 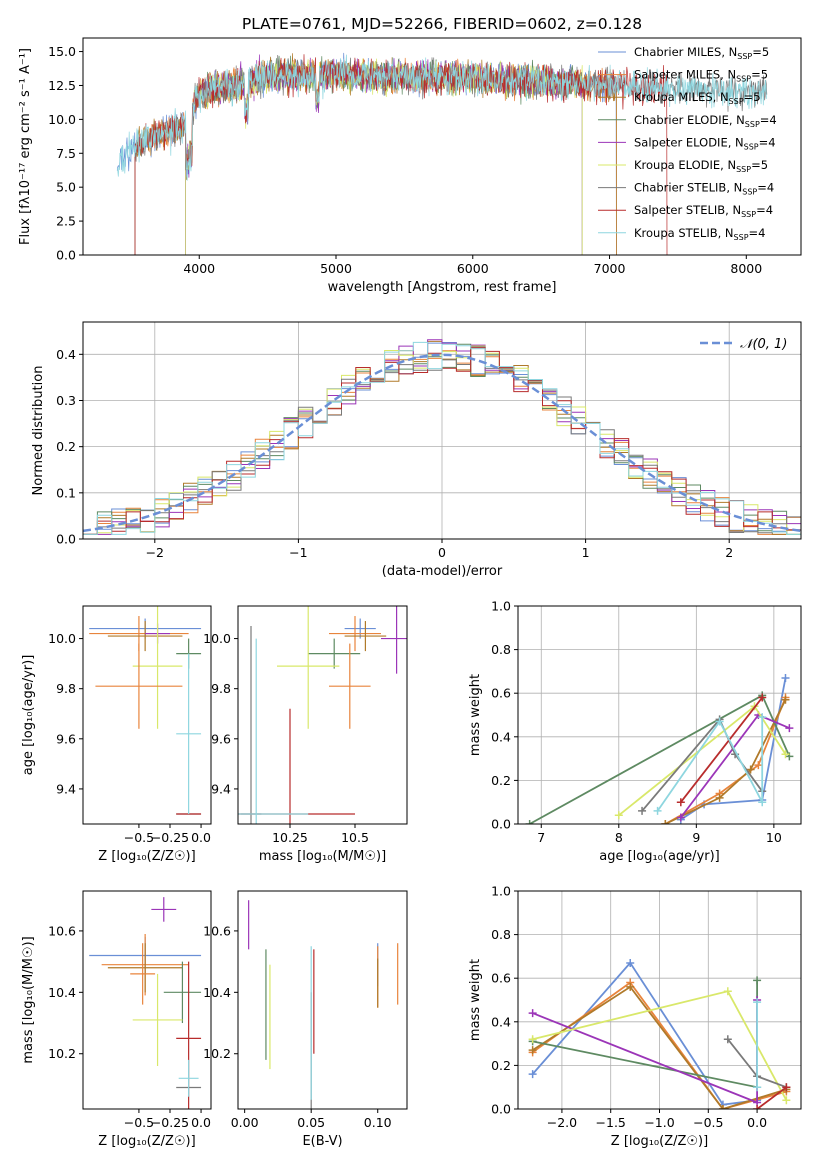 I want to click on y-tick-label: 7.5, so click(x=66, y=153).